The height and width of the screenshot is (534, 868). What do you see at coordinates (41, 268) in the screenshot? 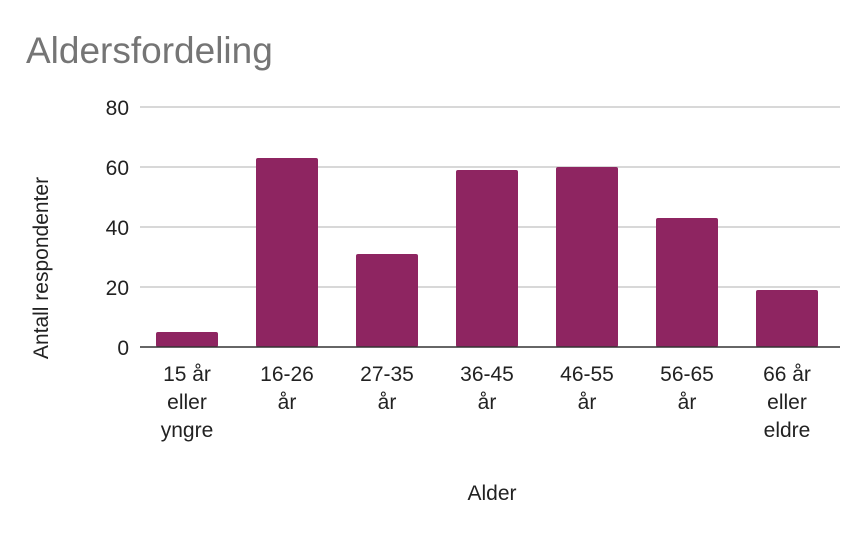
I see `y-axis-title: Antall respondenter` at bounding box center [41, 268].